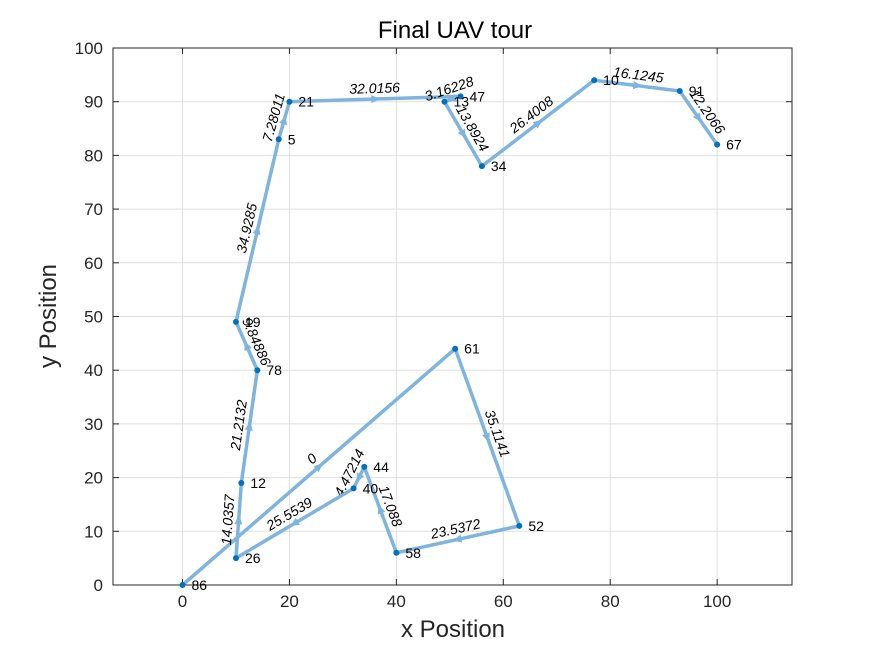 This screenshot has height=656, width=875. What do you see at coordinates (48, 316) in the screenshot?
I see `y-axis-label: y Position` at bounding box center [48, 316].